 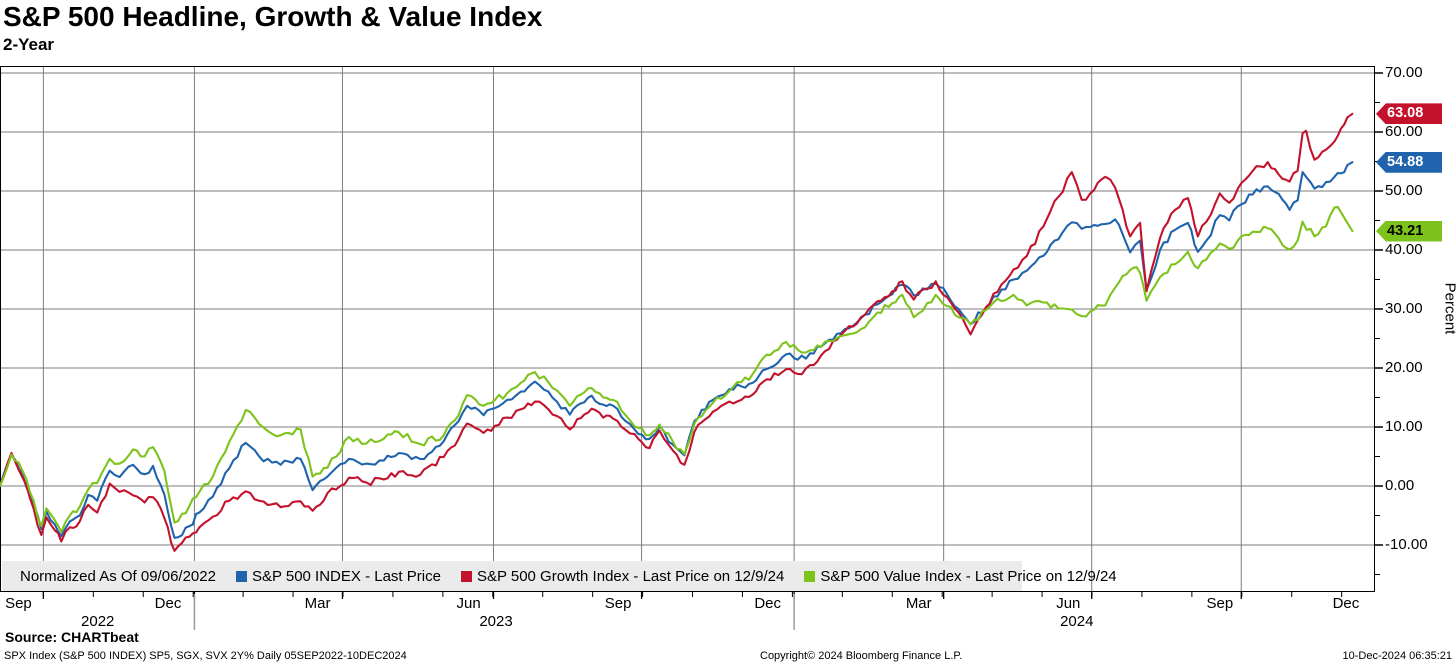 What do you see at coordinates (1404, 249) in the screenshot?
I see `y-axis-tick-label: 40.00` at bounding box center [1404, 249].